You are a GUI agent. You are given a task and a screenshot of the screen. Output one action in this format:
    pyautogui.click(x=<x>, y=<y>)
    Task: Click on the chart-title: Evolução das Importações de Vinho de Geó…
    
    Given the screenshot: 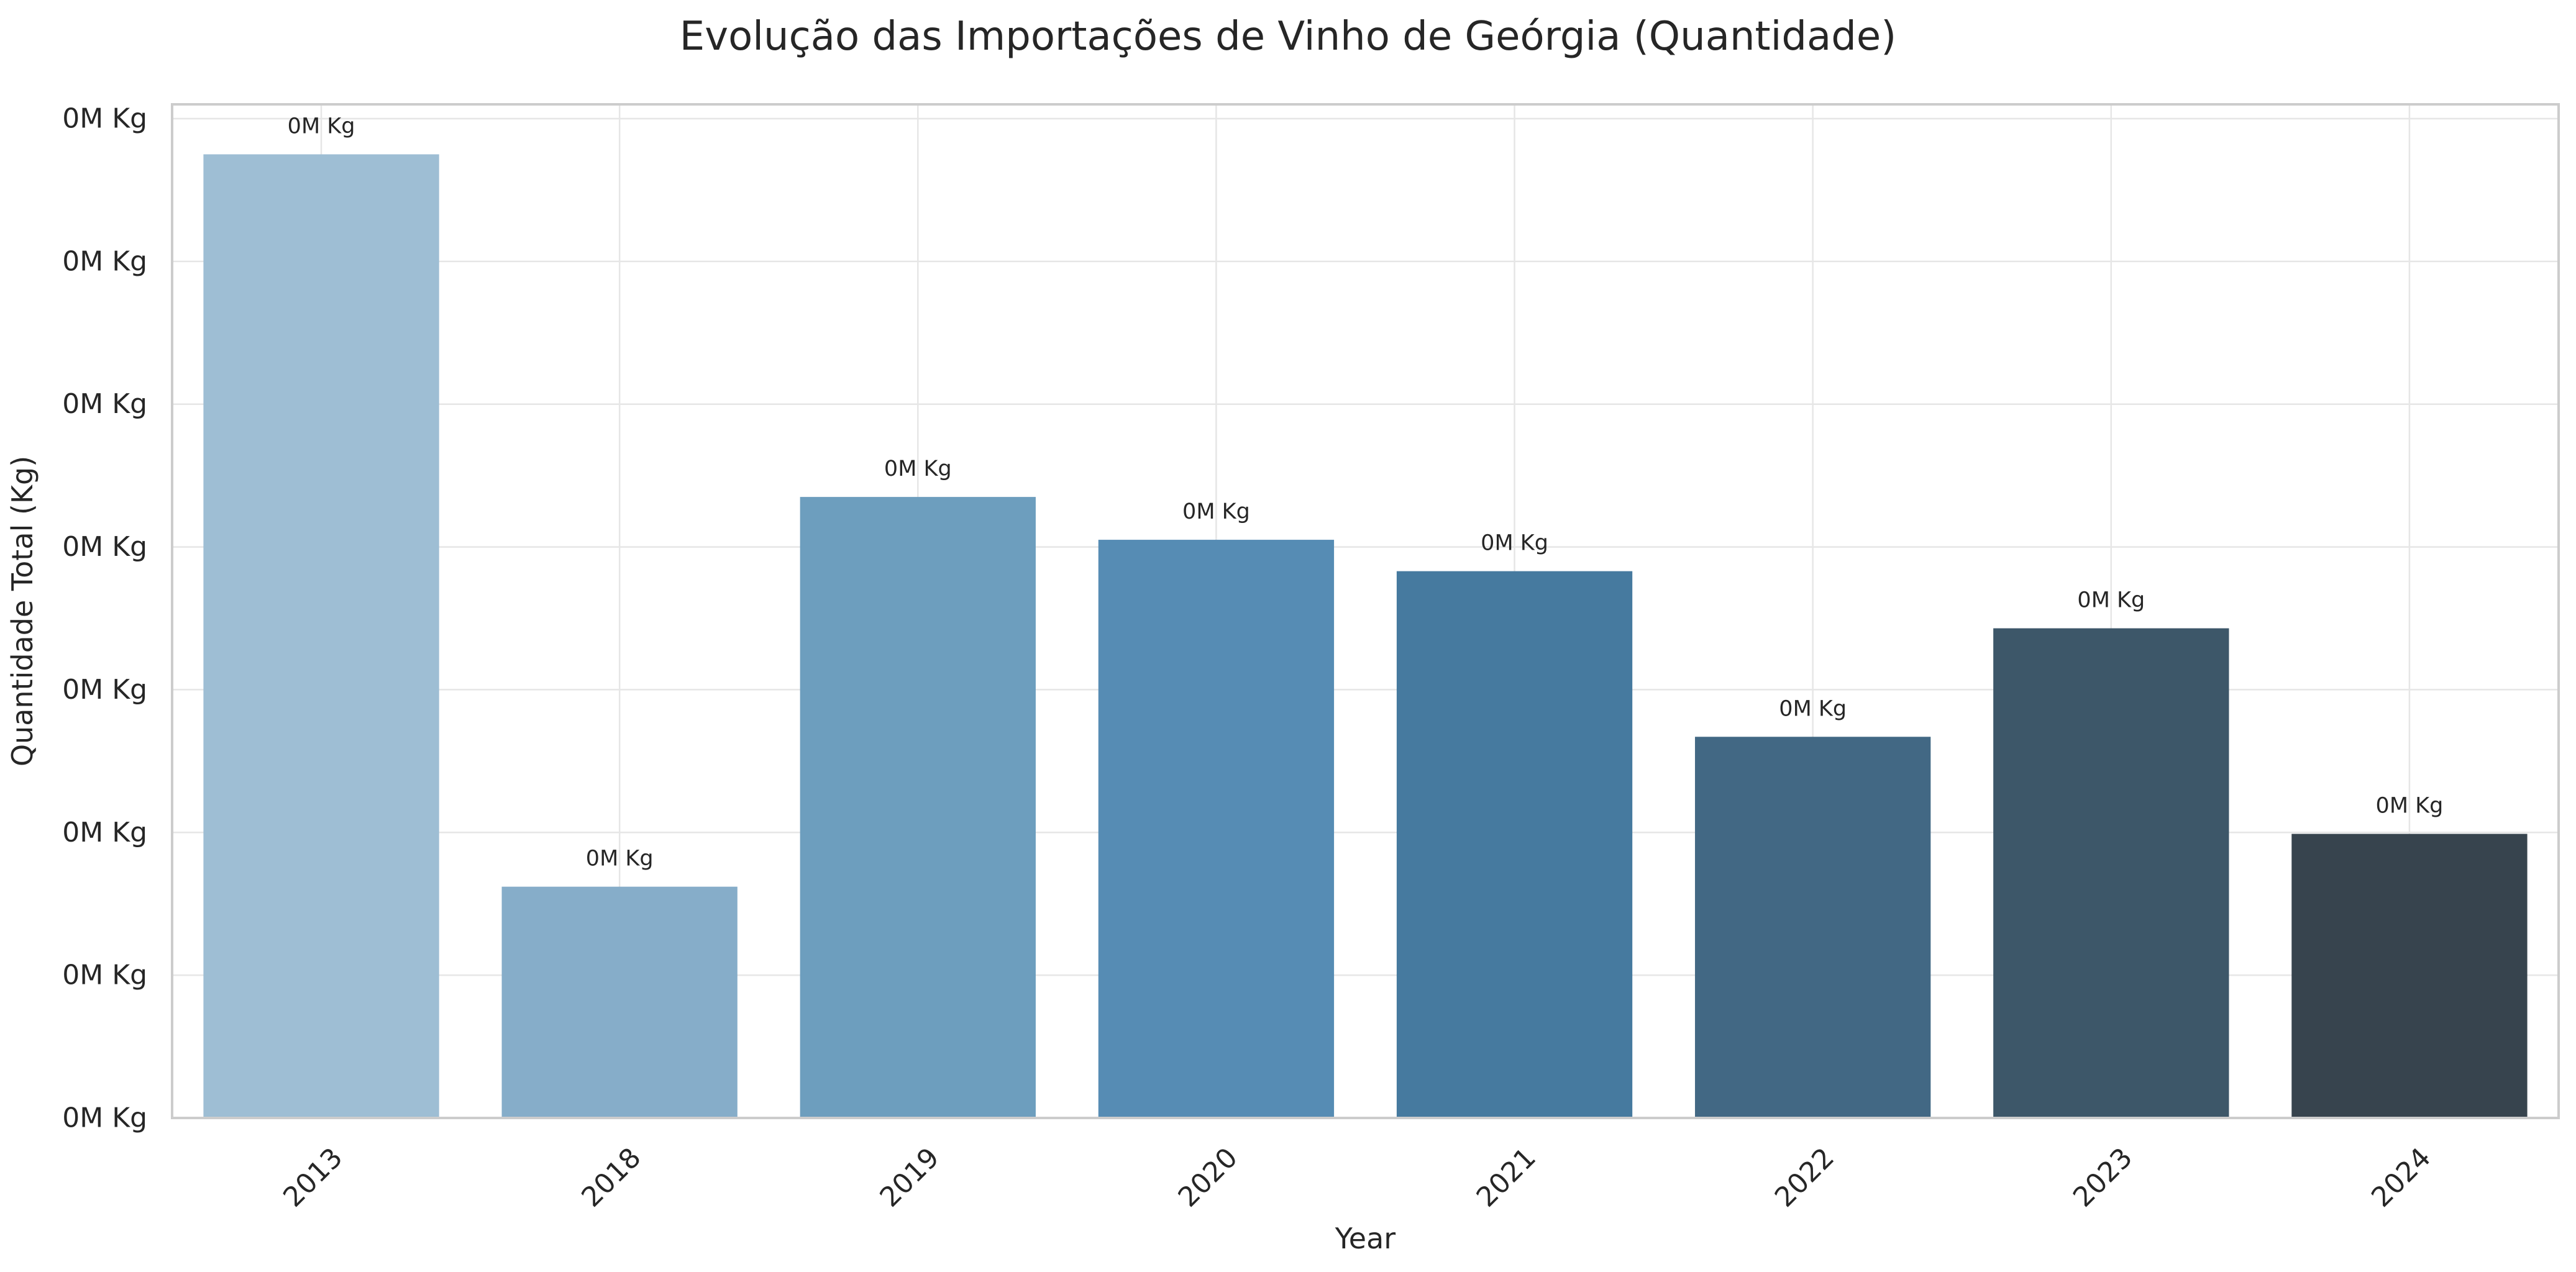 What is the action you would take?
    pyautogui.click(x=1288, y=37)
    